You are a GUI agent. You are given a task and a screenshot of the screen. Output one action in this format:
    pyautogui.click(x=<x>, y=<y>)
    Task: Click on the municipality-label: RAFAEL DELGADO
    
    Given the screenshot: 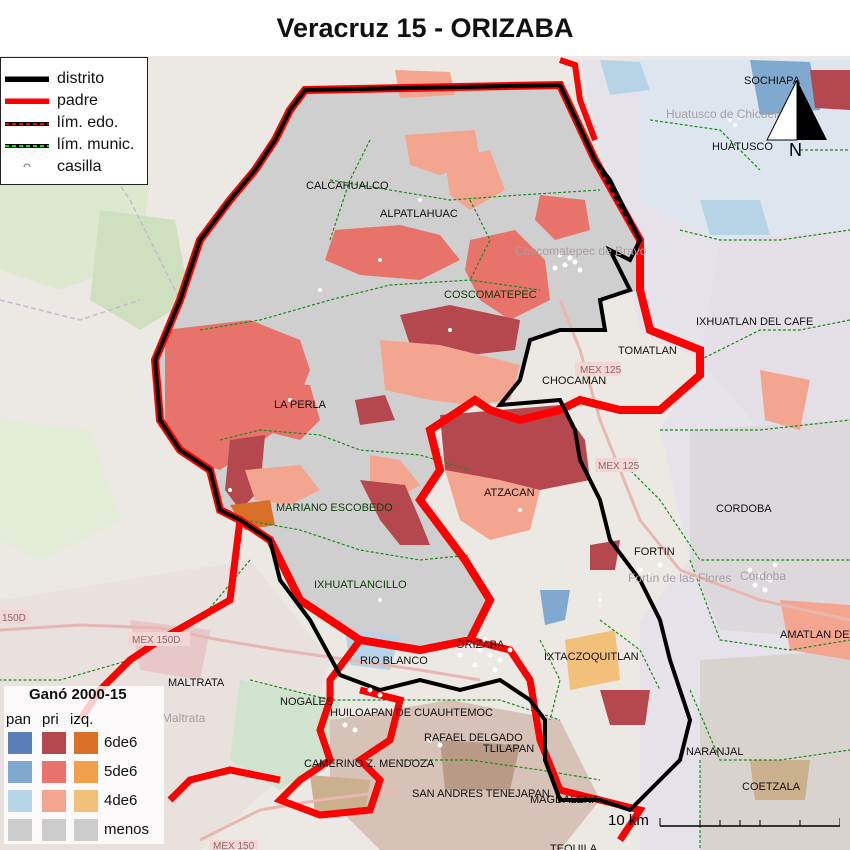 What is the action you would take?
    pyautogui.click(x=473, y=738)
    